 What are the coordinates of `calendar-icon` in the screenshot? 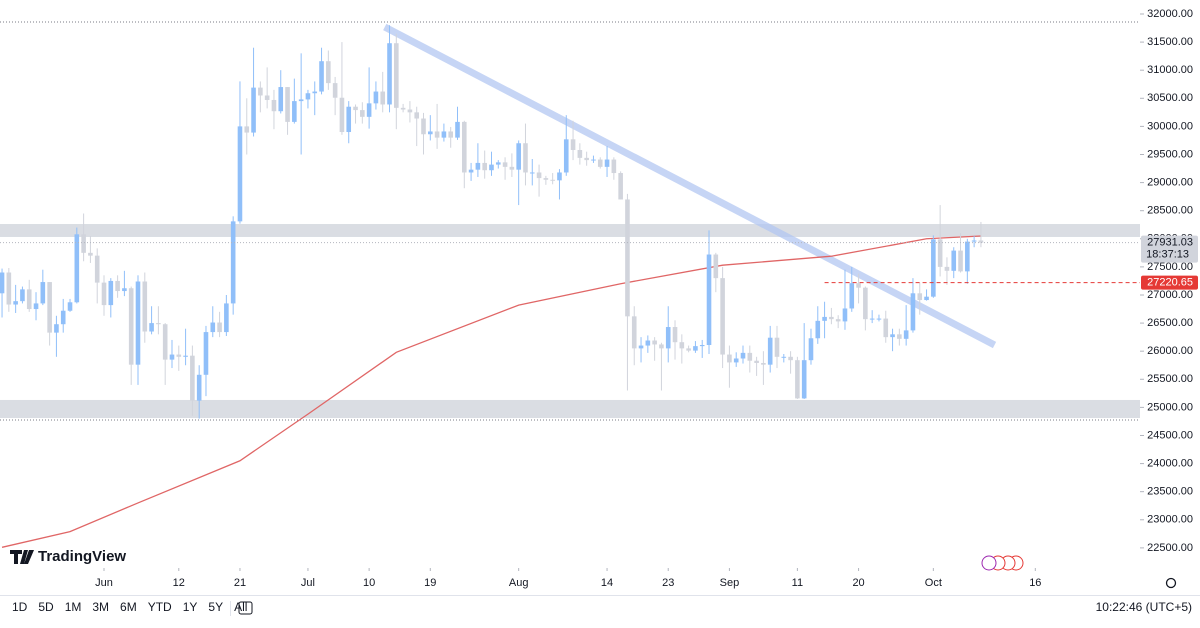 It's located at (245, 608).